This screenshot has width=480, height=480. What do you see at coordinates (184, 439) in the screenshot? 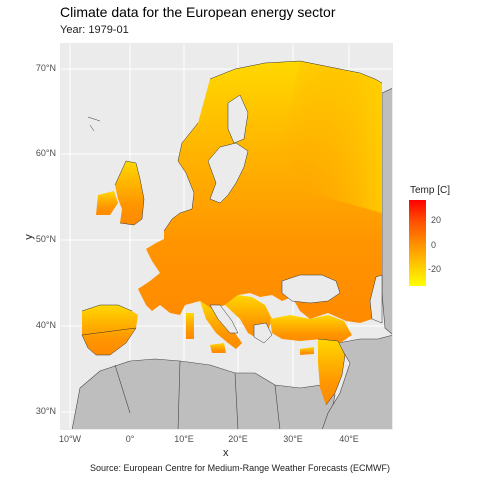
I see `x-tick-10e: 10°E` at bounding box center [184, 439].